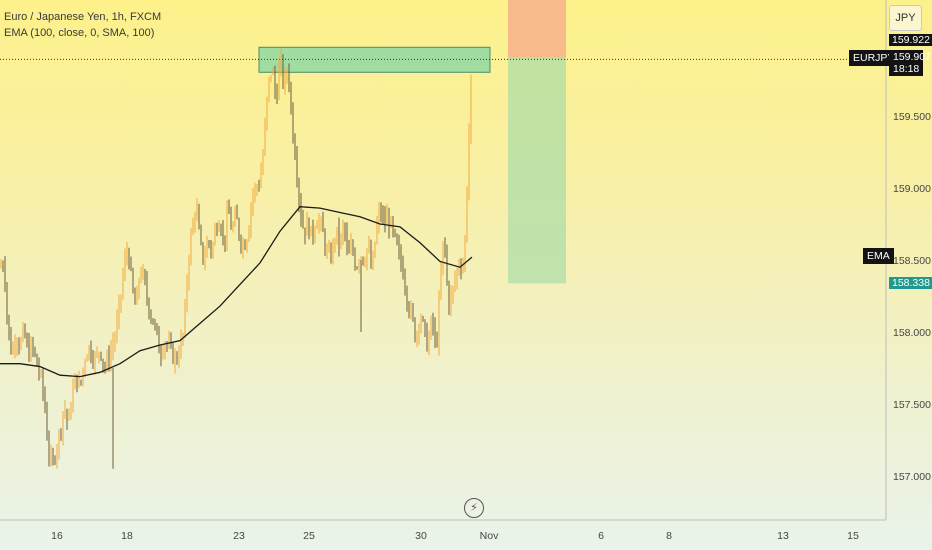  I want to click on x-tick-label: 8, so click(669, 536).